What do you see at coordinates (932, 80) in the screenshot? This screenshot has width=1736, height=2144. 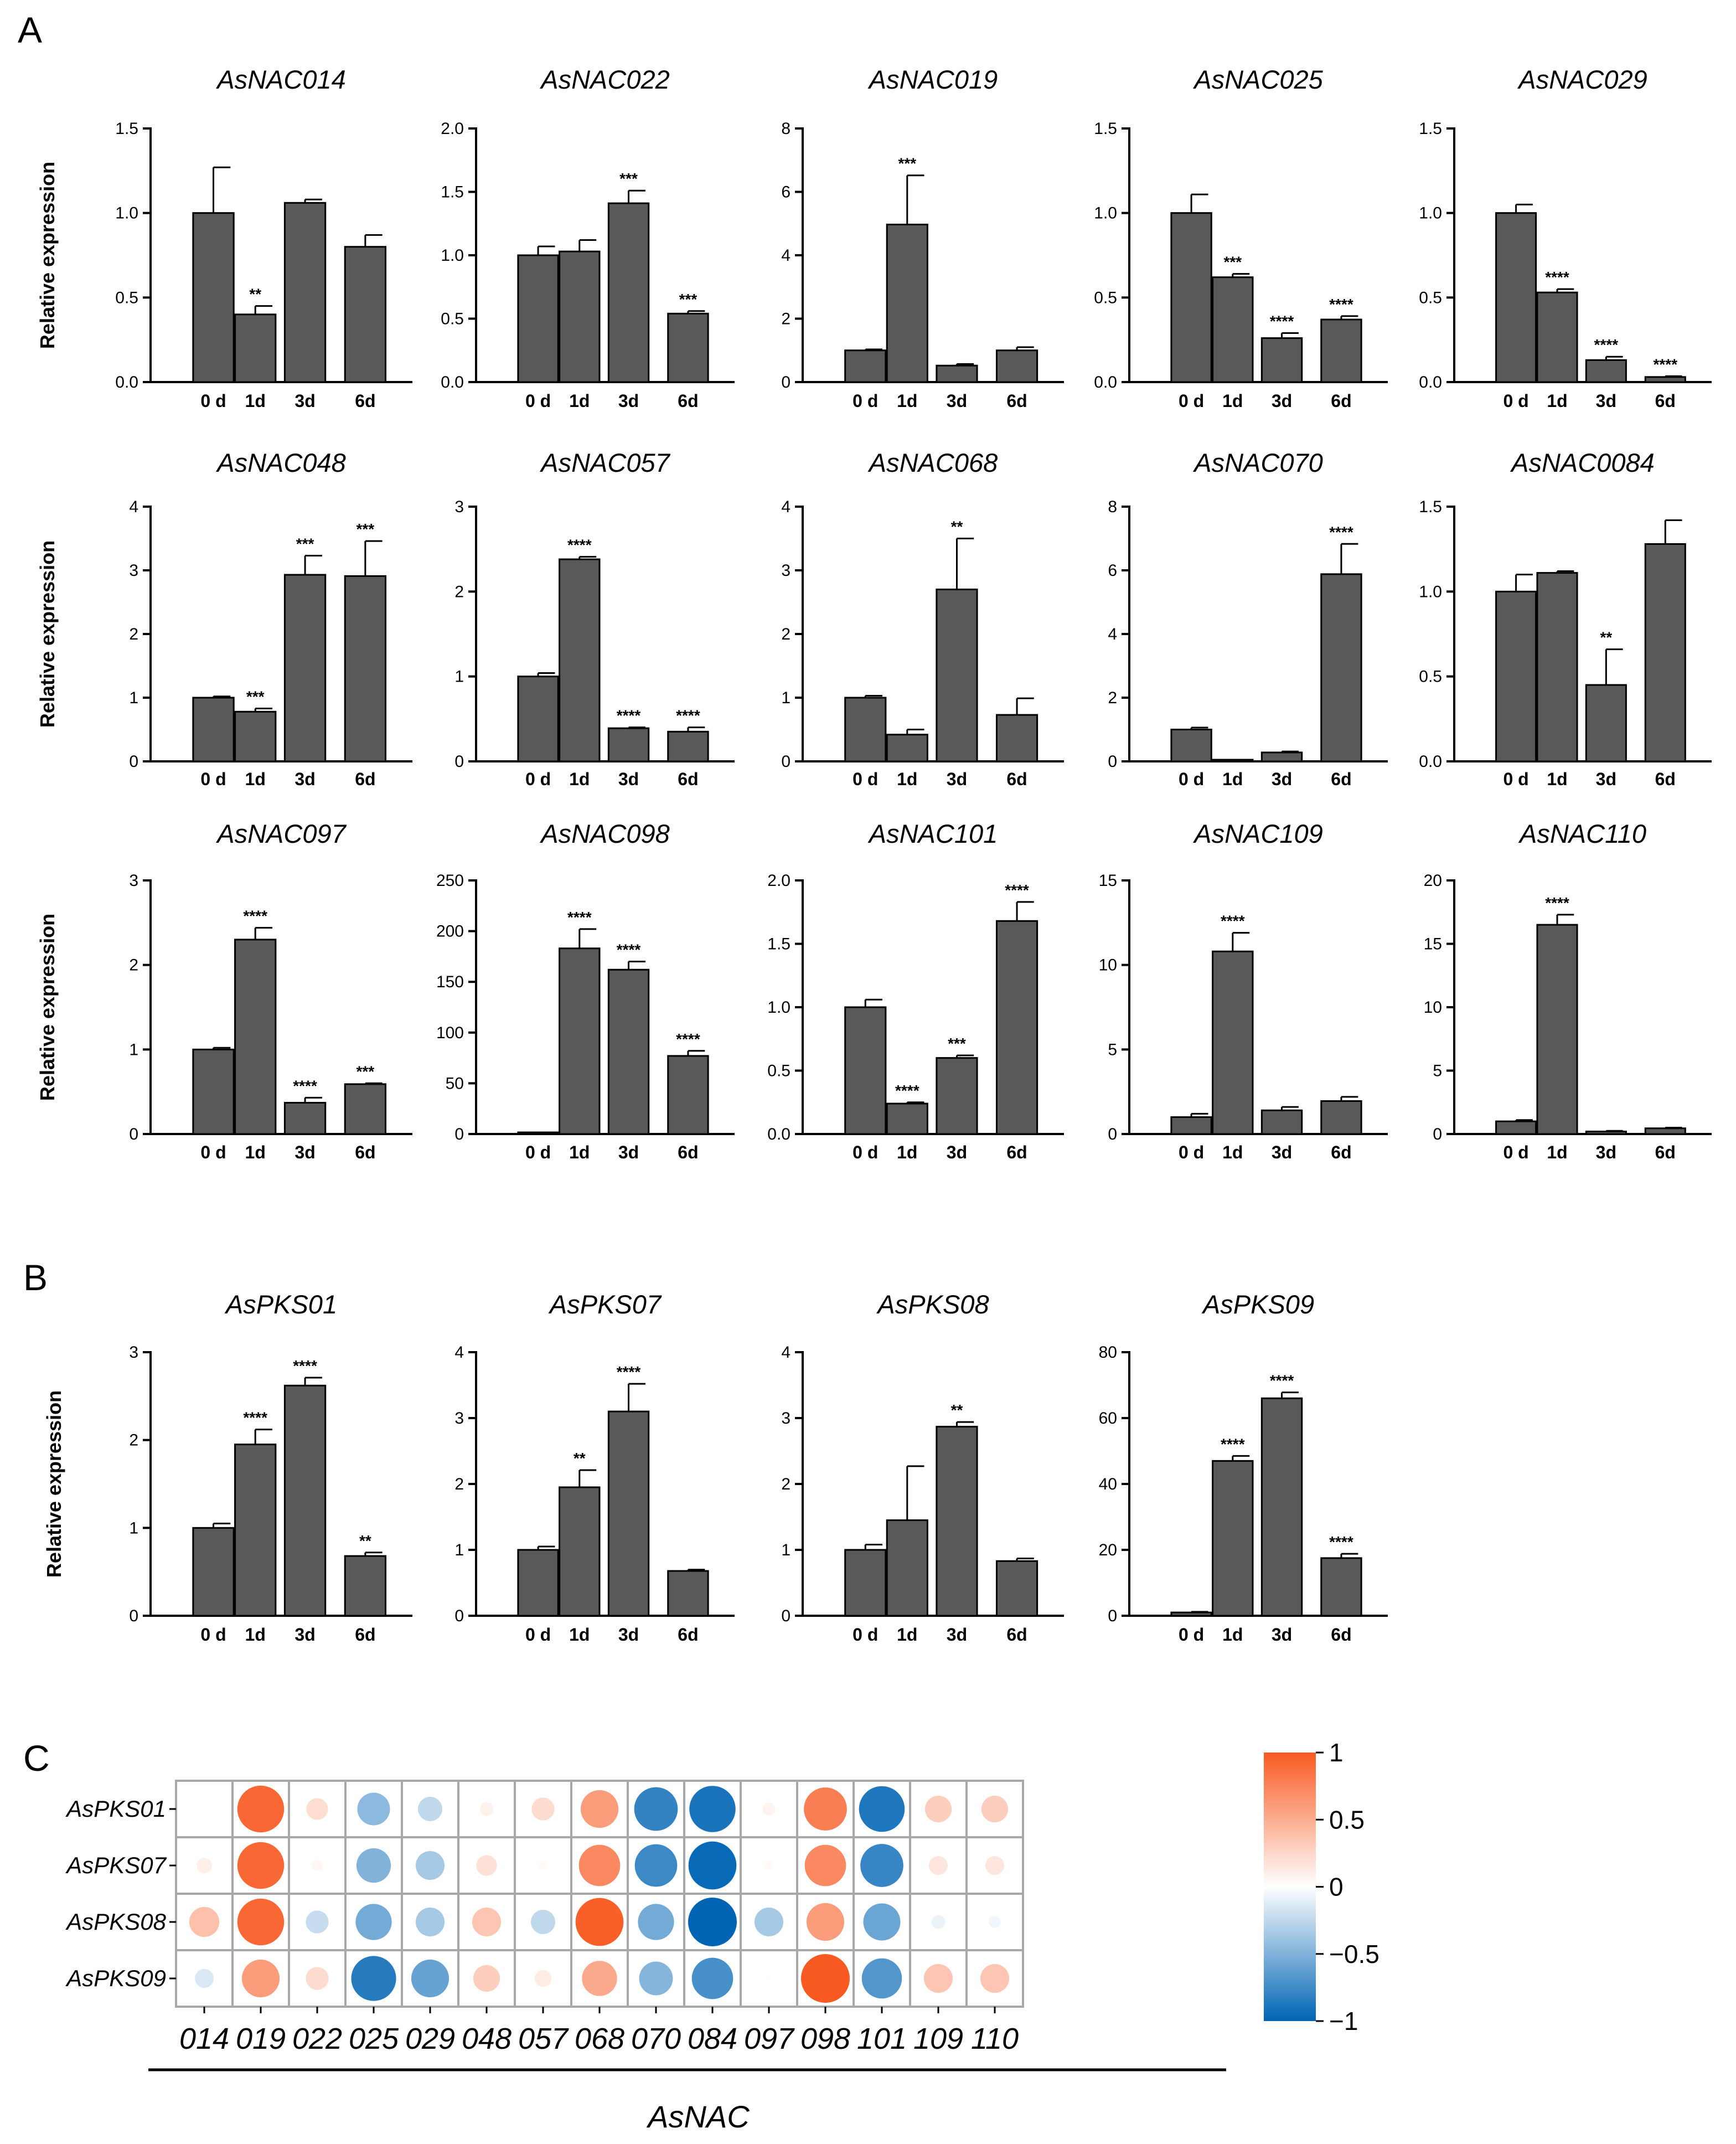 I see `chart-title: AsNAC019` at bounding box center [932, 80].